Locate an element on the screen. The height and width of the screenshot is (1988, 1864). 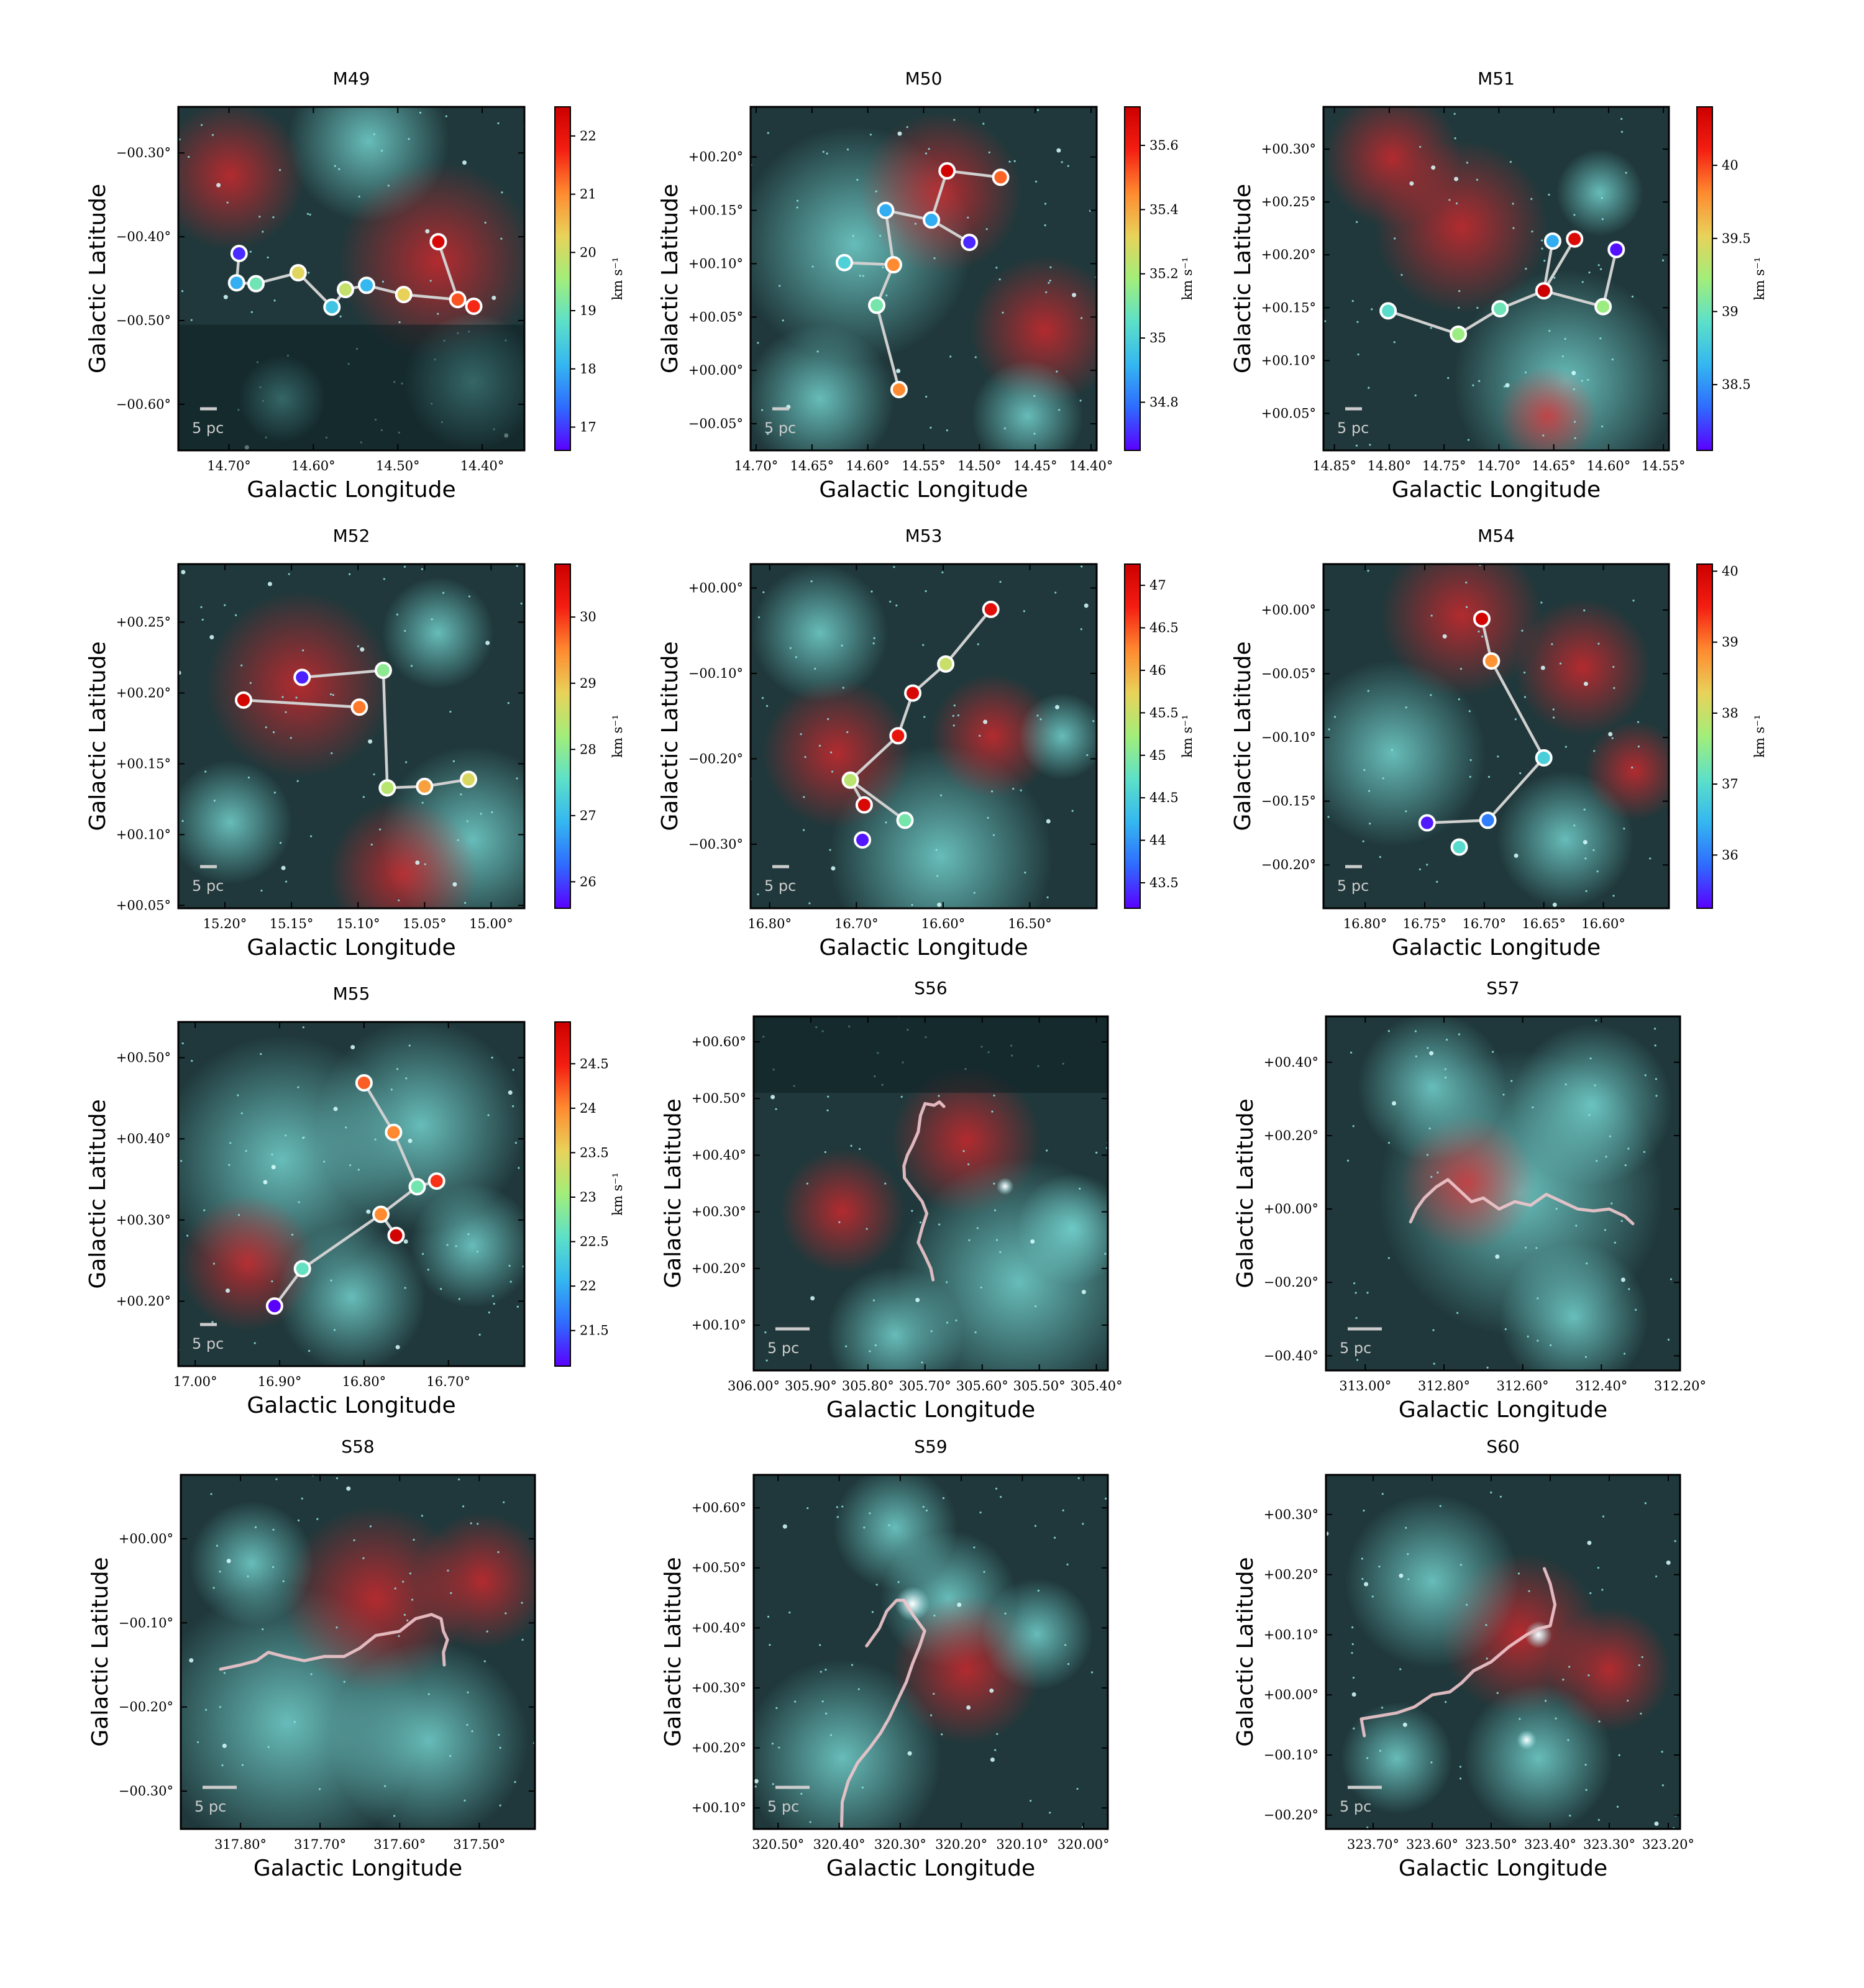
x-tick-label: 323.50° is located at coordinates (1491, 1844).